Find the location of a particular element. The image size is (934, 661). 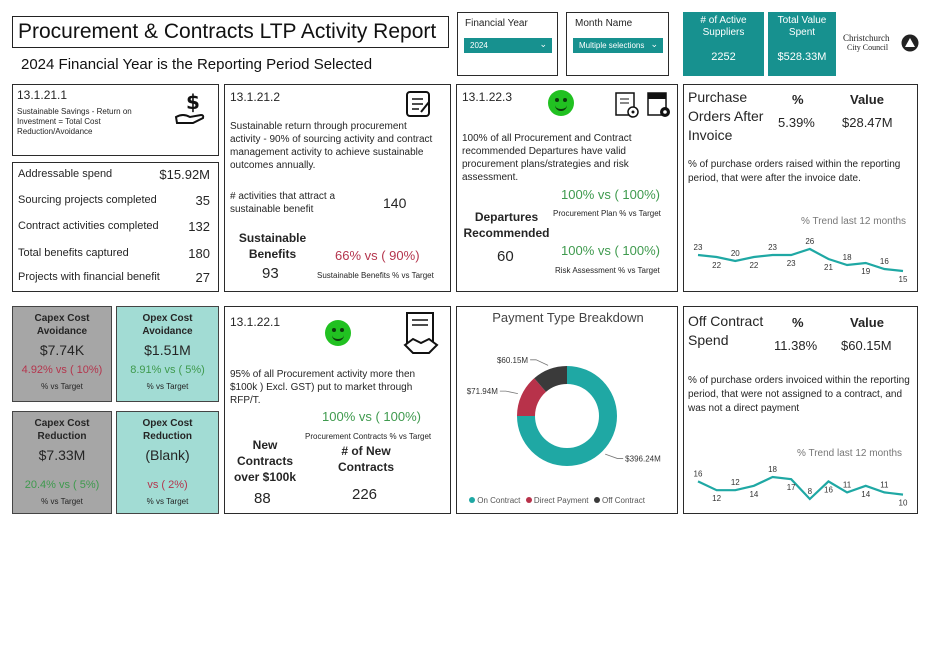

new-contracts-value: 88 is located at coordinates (262, 498).